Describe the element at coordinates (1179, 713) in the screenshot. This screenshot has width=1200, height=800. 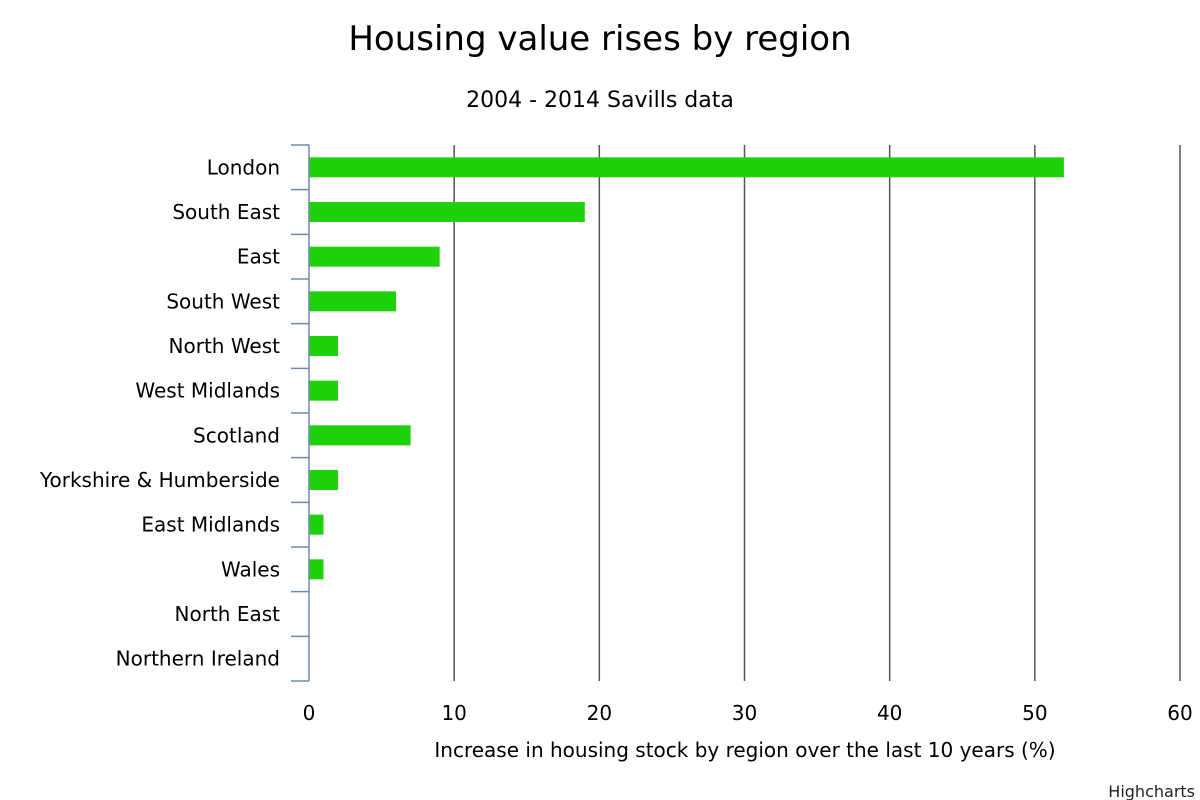
I see `value-tick-label: 60` at that location.